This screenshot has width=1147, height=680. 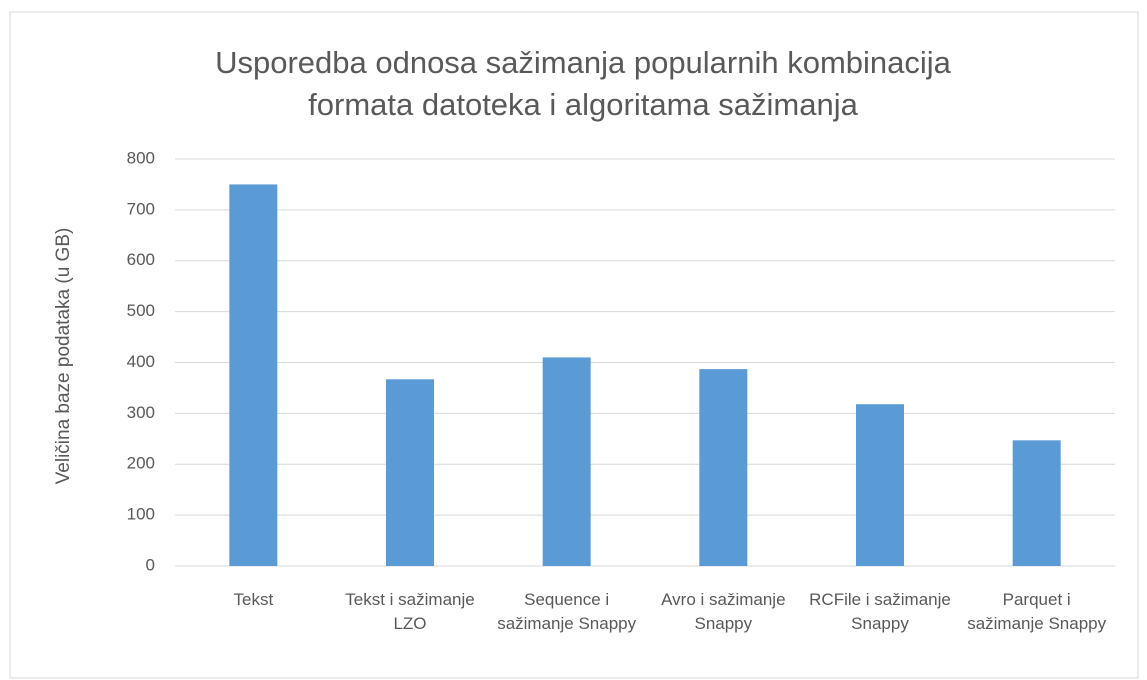 I want to click on y-tick-label: 500, so click(x=141, y=310).